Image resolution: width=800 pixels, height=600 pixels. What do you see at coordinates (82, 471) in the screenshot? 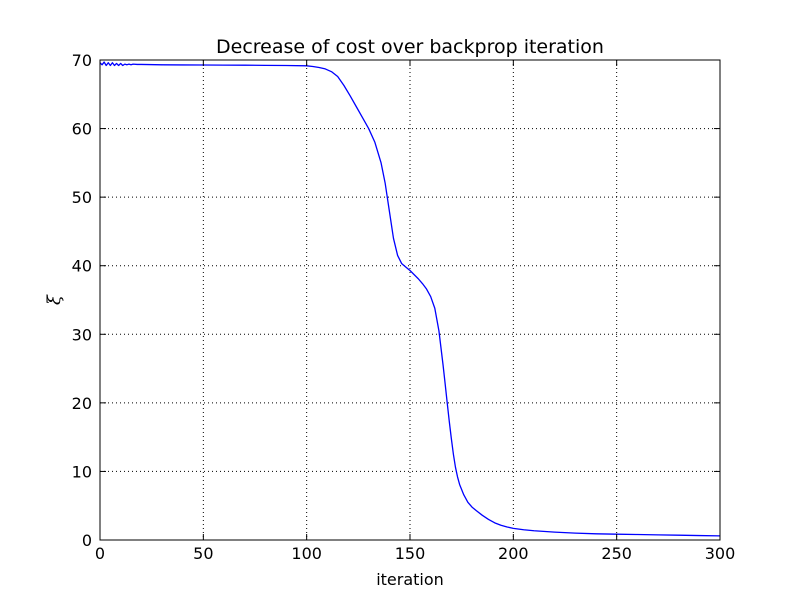
I see `y-tick-label: 10` at bounding box center [82, 471].